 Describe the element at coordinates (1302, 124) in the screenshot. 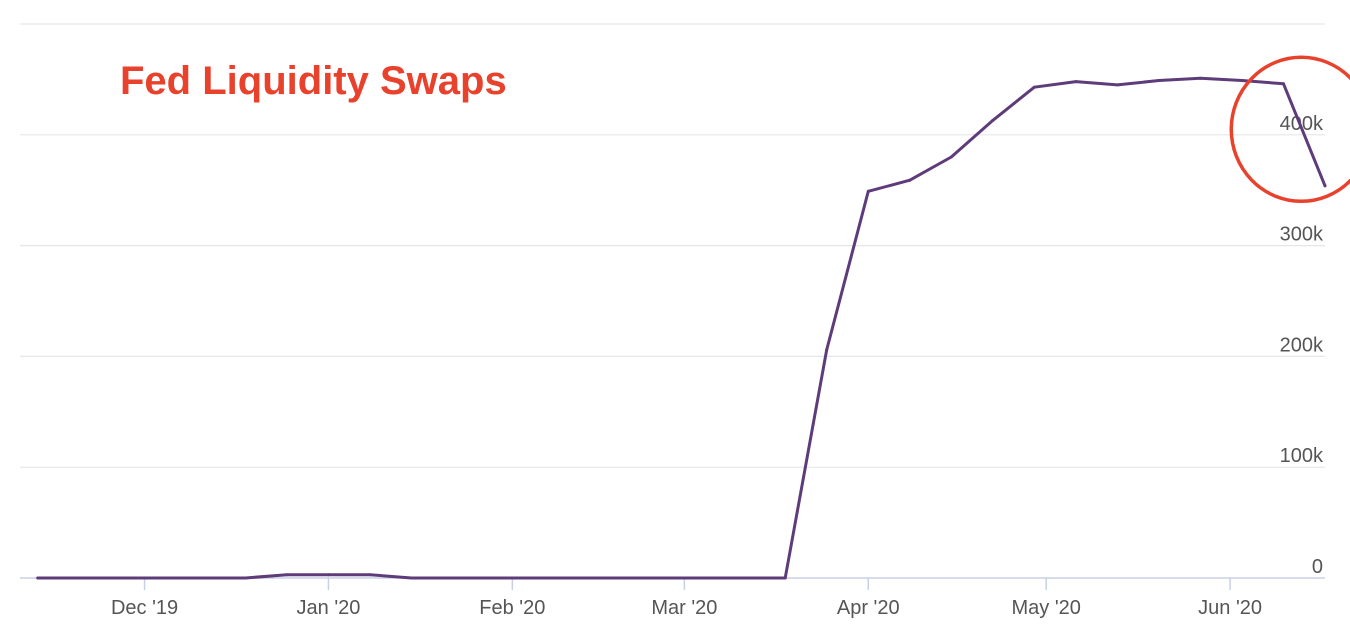

I see `y-tick-label: 400k` at that location.